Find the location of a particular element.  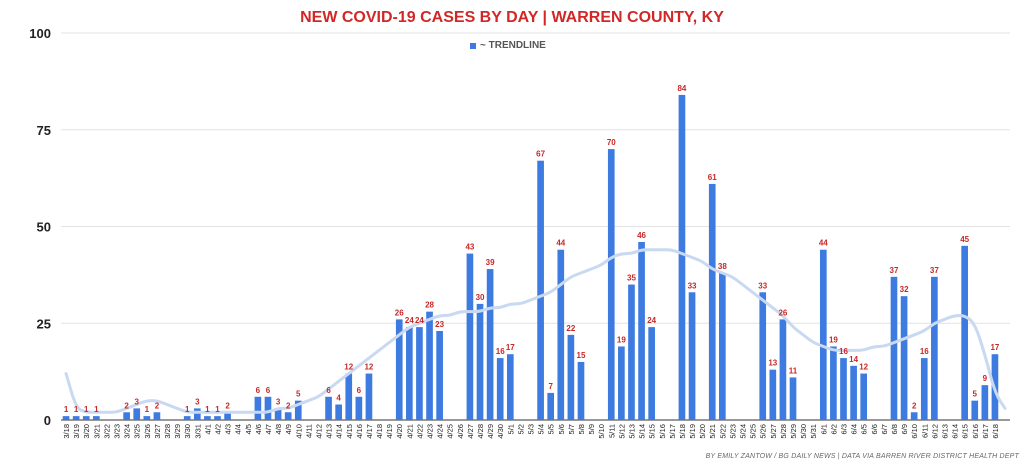

data-label: 37 is located at coordinates (894, 270).